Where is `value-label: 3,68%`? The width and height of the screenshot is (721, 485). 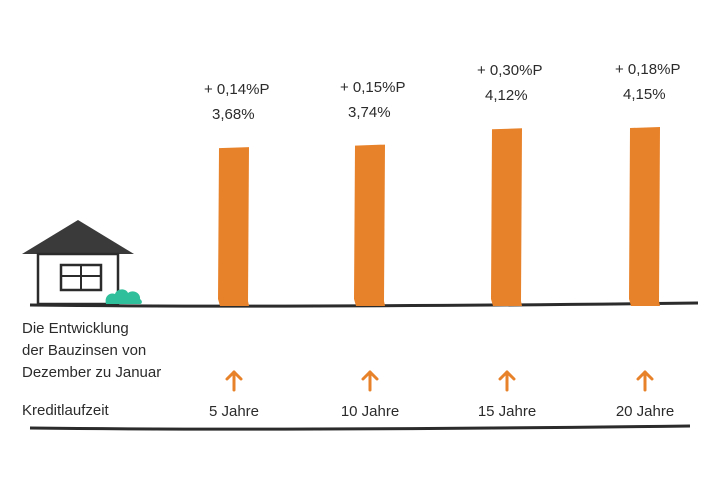
value-label: 3,68% is located at coordinates (233, 115).